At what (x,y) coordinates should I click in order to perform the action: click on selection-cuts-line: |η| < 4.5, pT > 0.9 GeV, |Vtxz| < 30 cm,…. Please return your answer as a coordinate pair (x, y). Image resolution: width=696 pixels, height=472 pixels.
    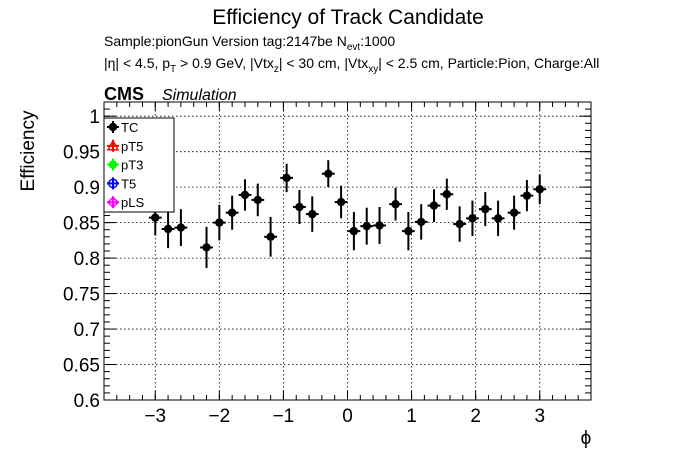
    Looking at the image, I should click on (351, 65).